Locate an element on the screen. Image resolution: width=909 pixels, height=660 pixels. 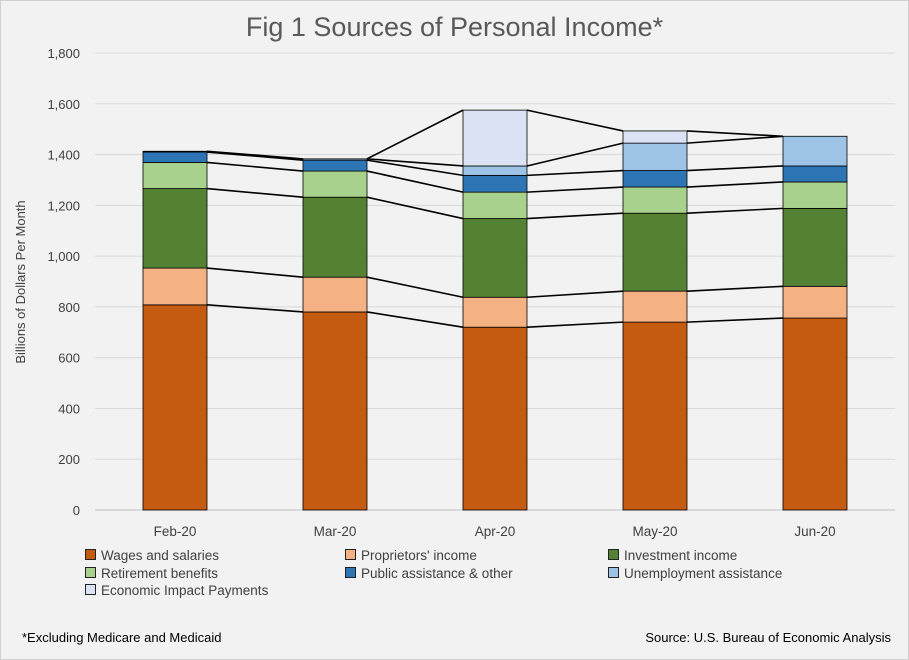
source-note: Source: U.S. Bureau of Economic Analysis is located at coordinates (768, 637).